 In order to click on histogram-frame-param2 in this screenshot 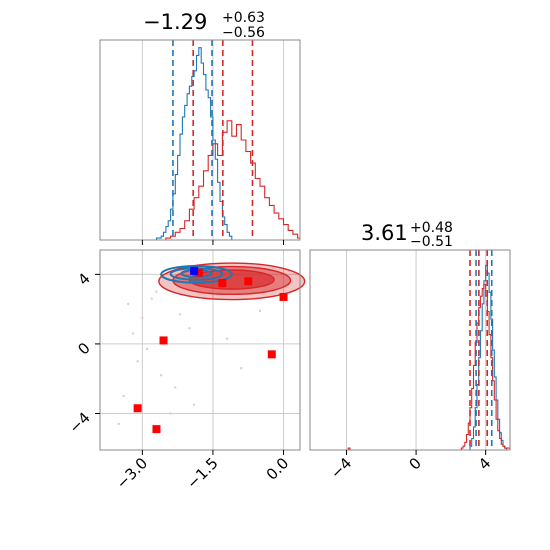, I will do `click(410, 350)`.